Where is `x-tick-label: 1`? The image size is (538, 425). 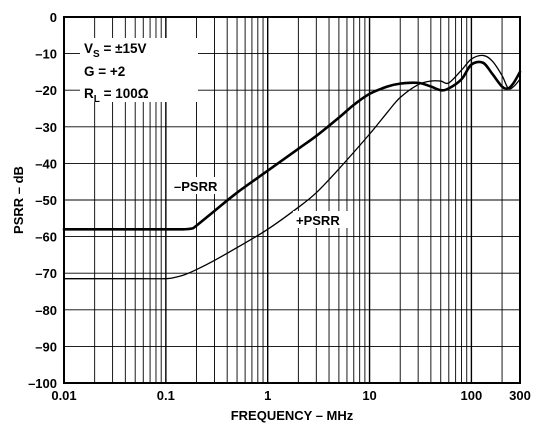 x-tick-label: 1 is located at coordinates (267, 395).